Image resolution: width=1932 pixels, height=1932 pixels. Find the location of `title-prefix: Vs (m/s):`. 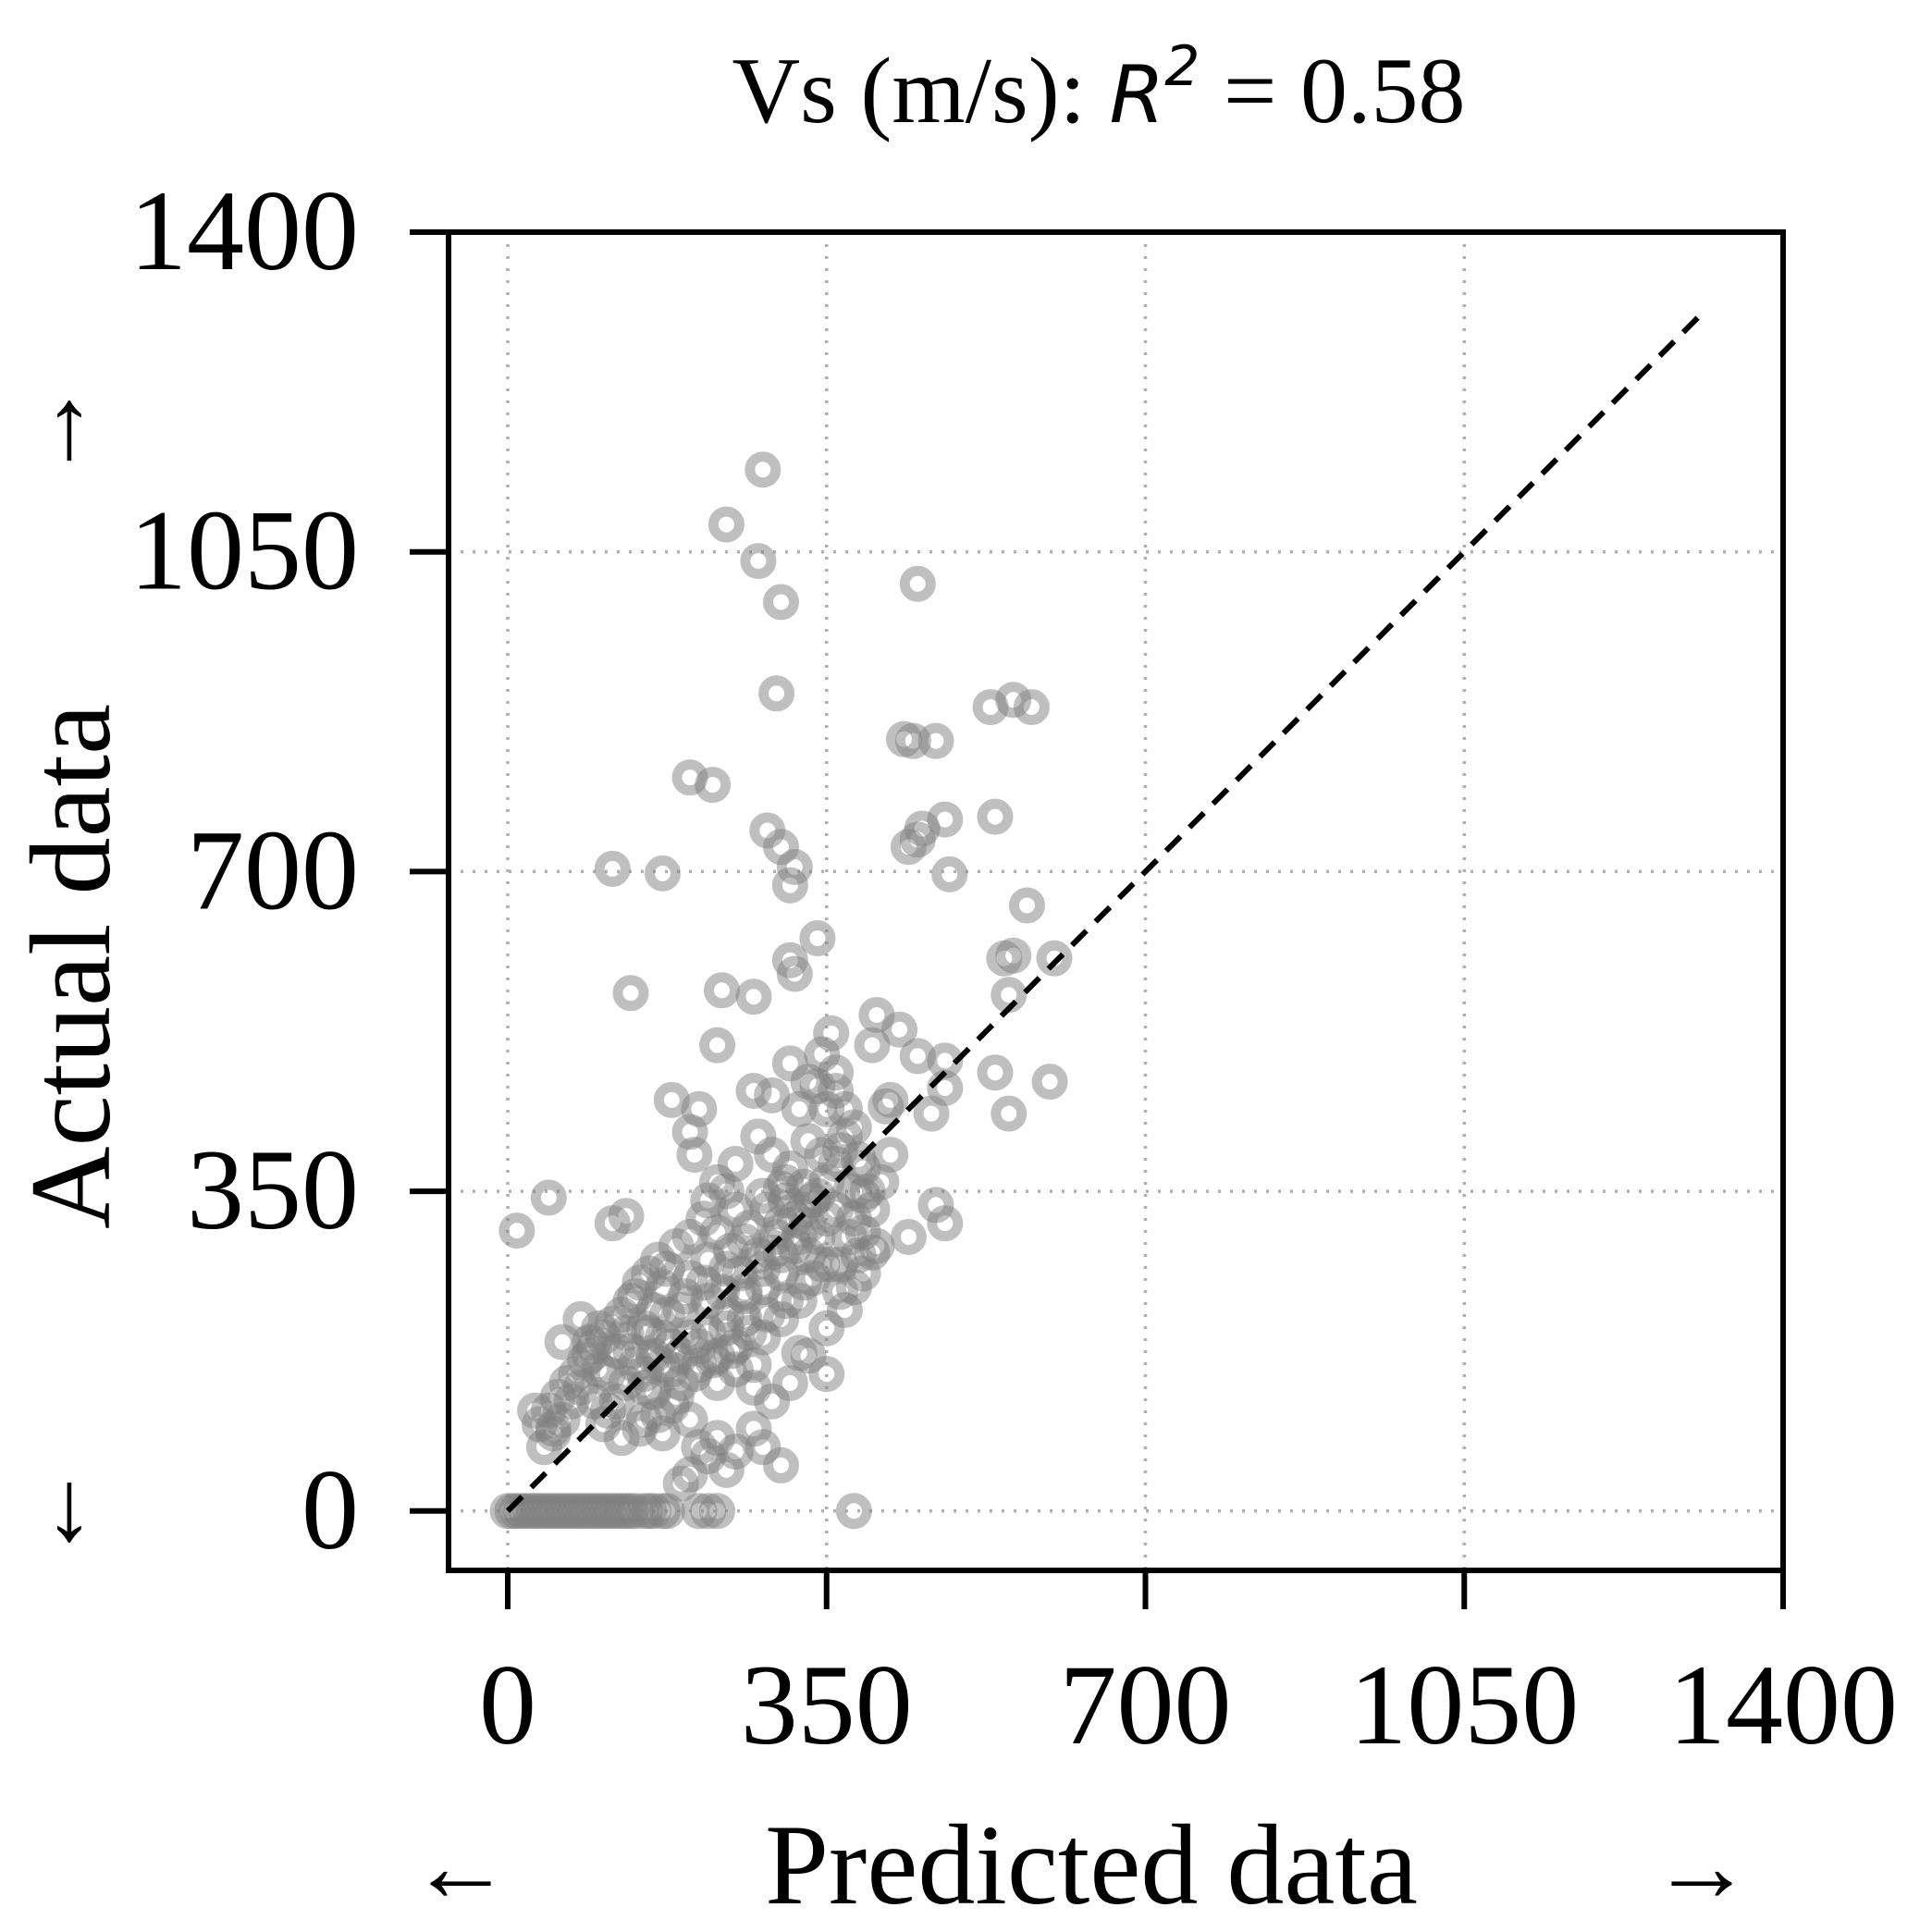

title-prefix: Vs (m/s): is located at coordinates (921, 91).